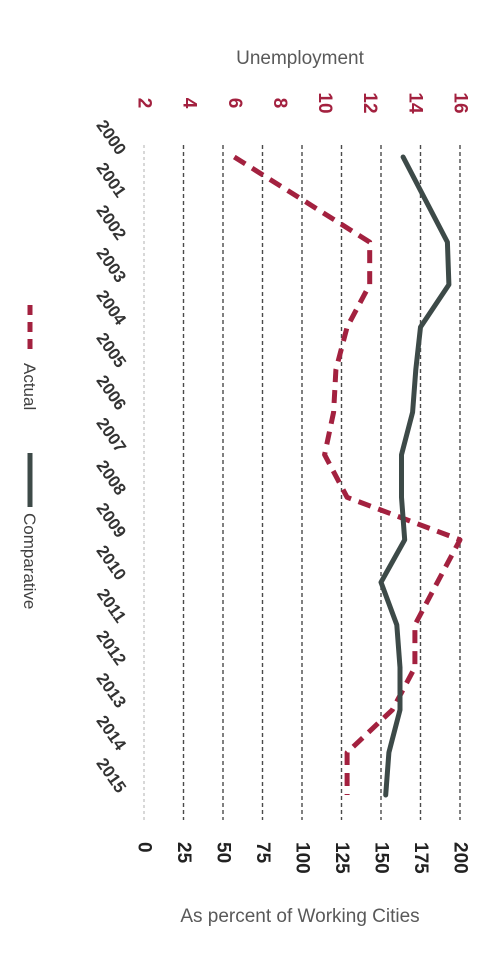 Image resolution: width=497 pixels, height=962 pixels. I want to click on top-tick-label: 12, so click(369, 102).